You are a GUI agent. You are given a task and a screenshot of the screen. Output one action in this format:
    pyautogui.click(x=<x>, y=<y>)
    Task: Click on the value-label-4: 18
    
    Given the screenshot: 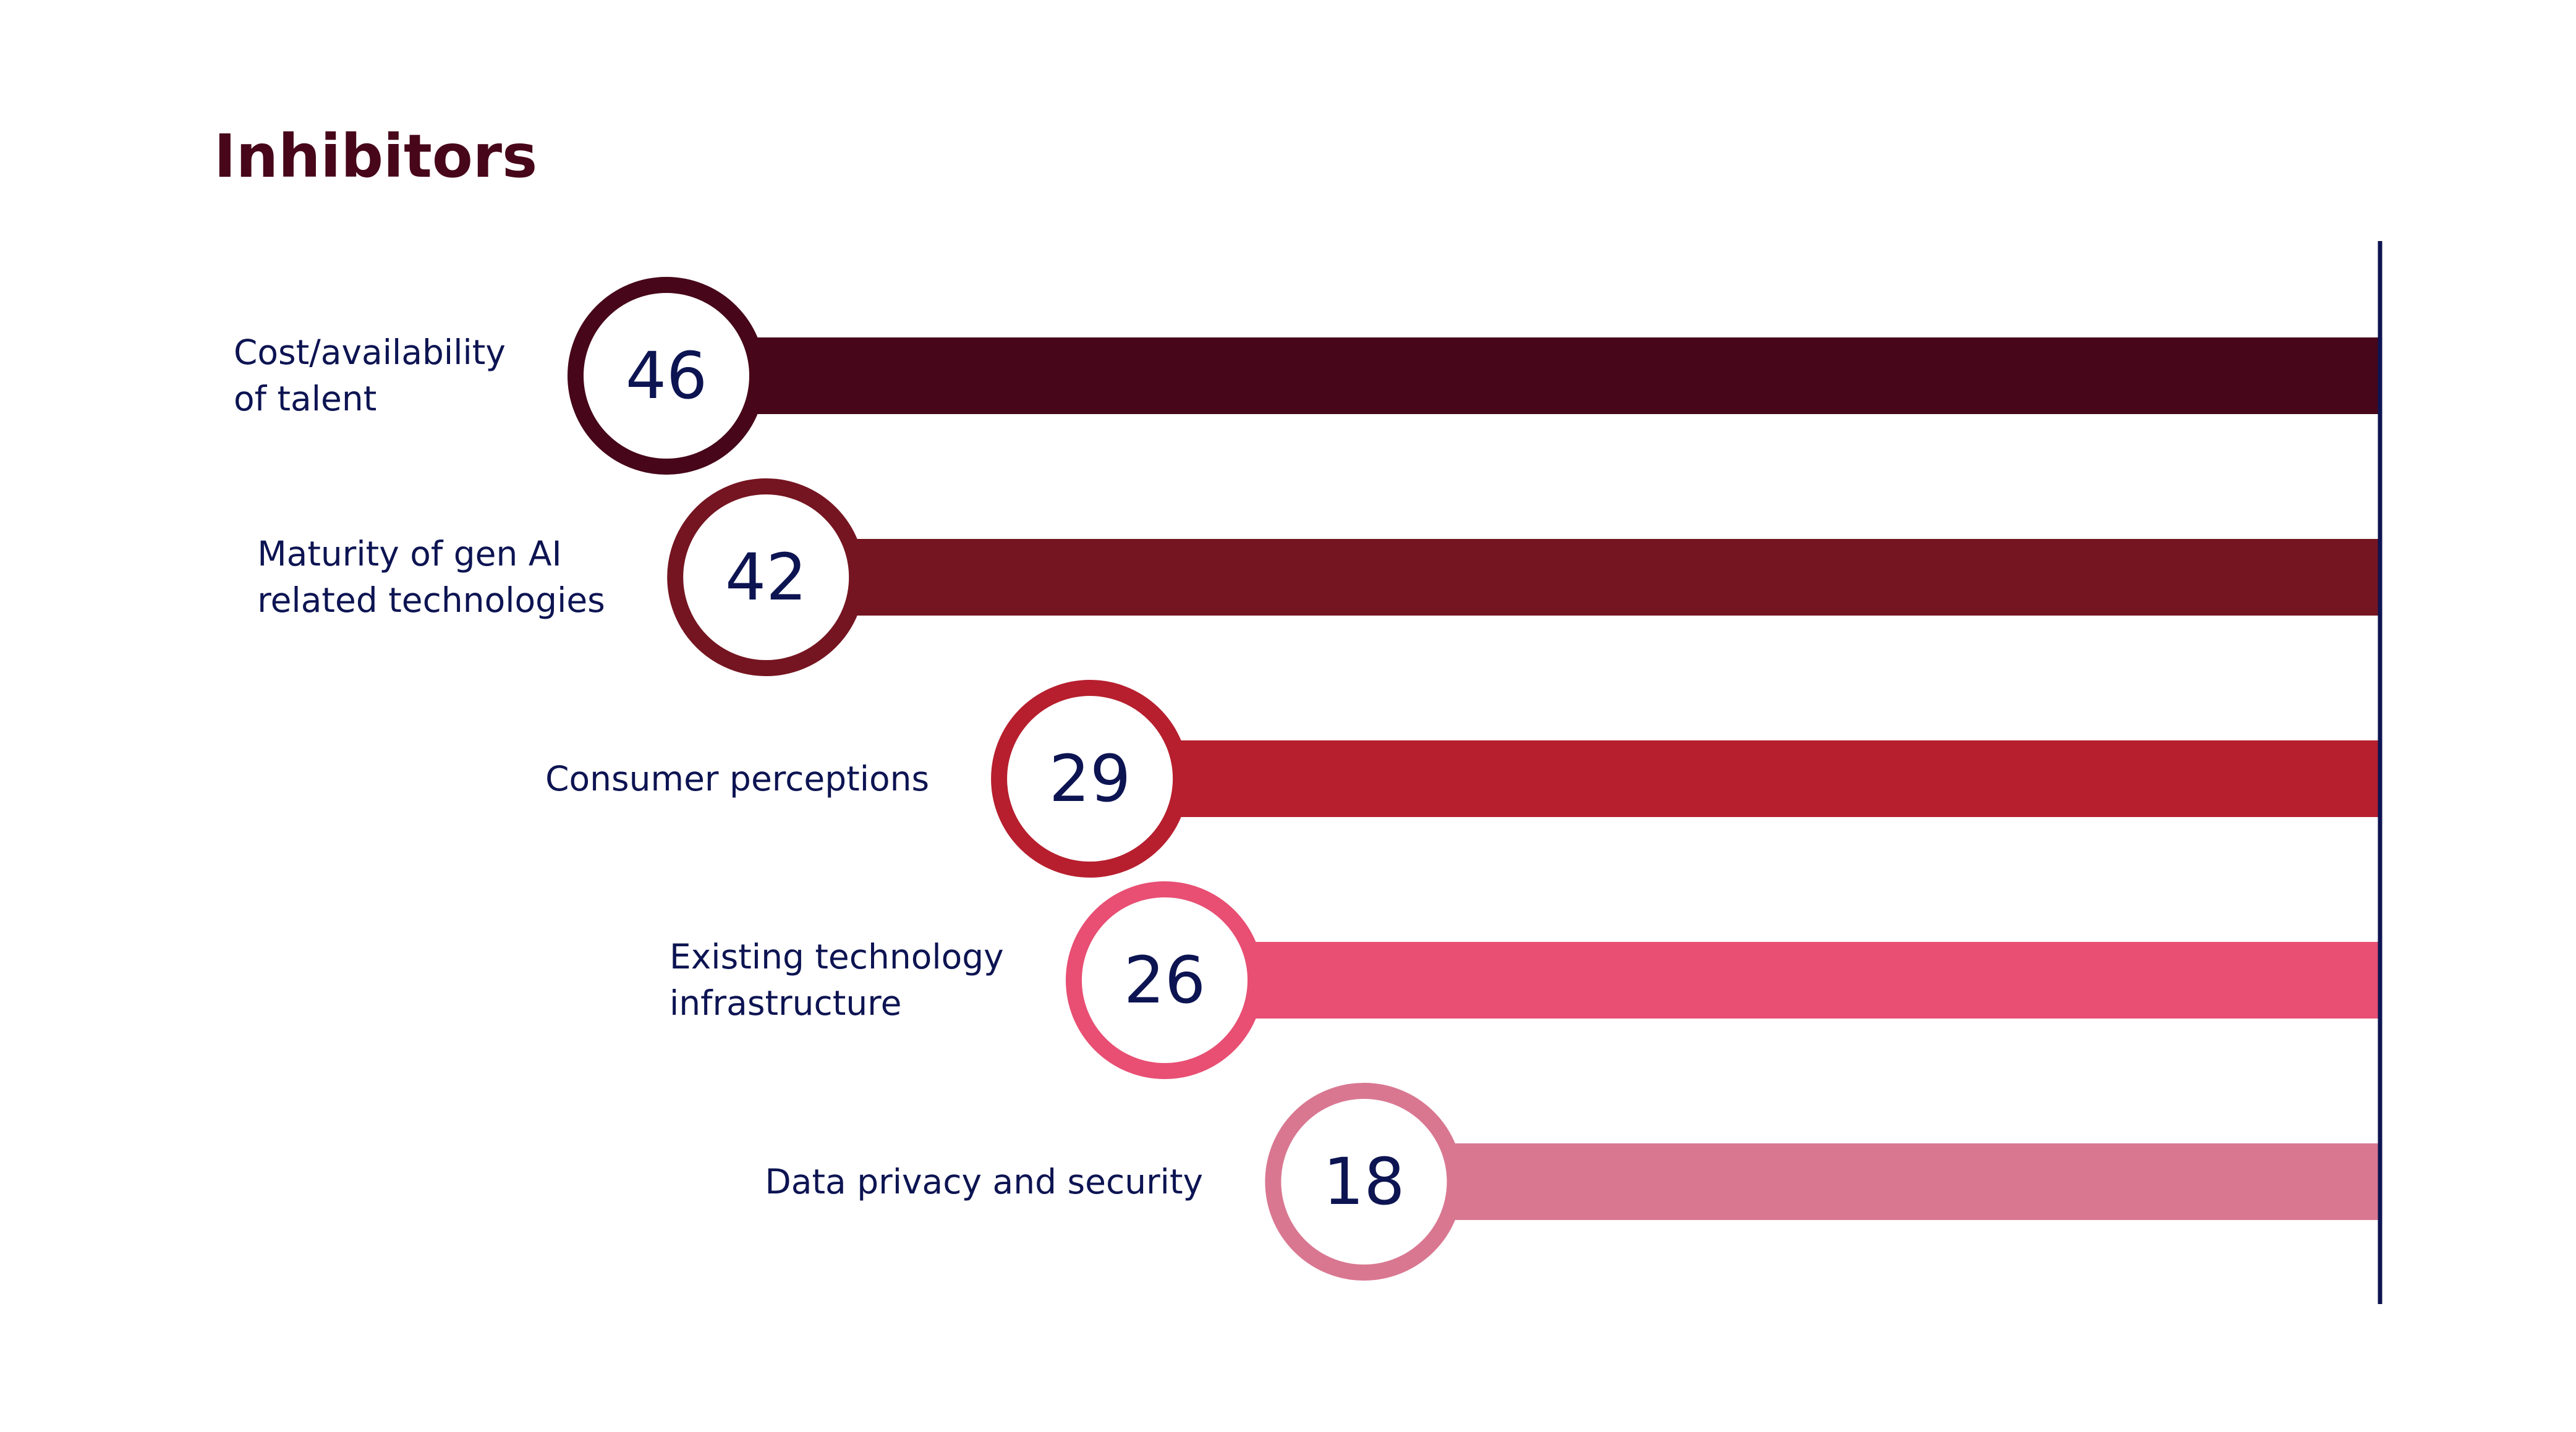 What is the action you would take?
    pyautogui.click(x=1364, y=1181)
    